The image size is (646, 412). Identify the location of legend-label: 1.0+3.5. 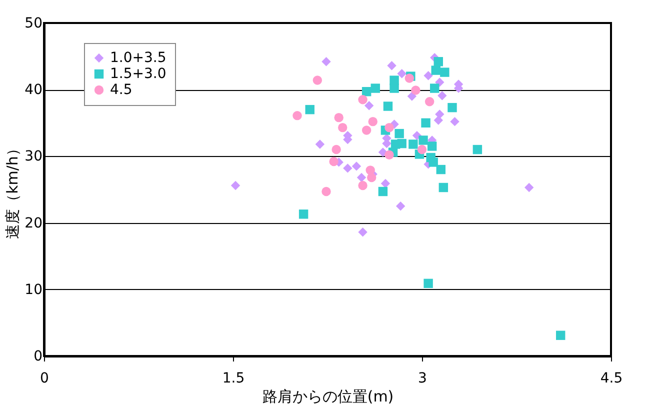
(138, 58).